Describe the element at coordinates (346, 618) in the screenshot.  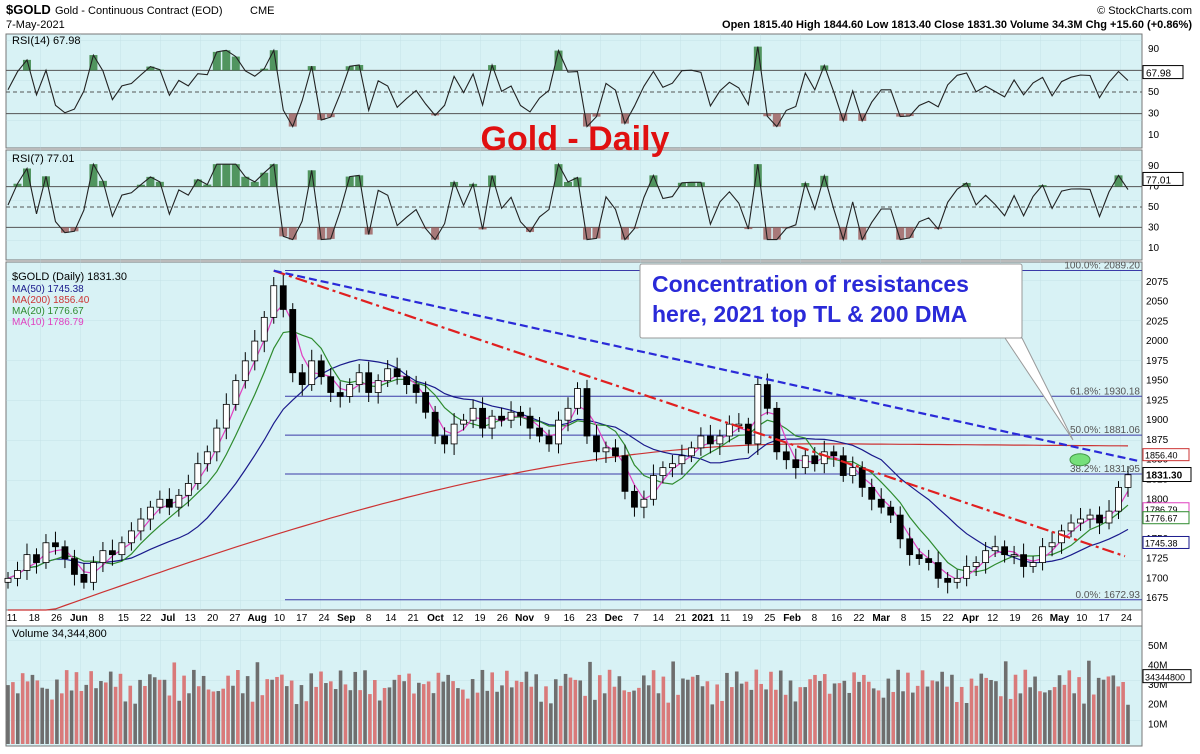
I see `x-tick-label: Sep` at that location.